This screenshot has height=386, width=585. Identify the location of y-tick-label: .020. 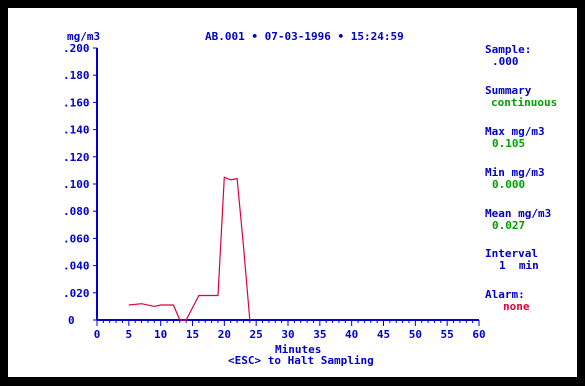
(76, 293).